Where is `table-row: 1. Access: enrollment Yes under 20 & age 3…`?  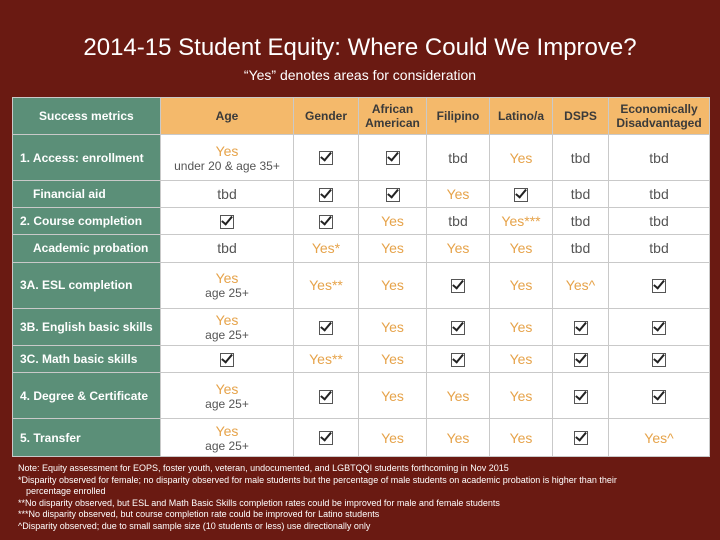
table-row: 1. Access: enrollment Yes under 20 & age 3… is located at coordinates (361, 157).